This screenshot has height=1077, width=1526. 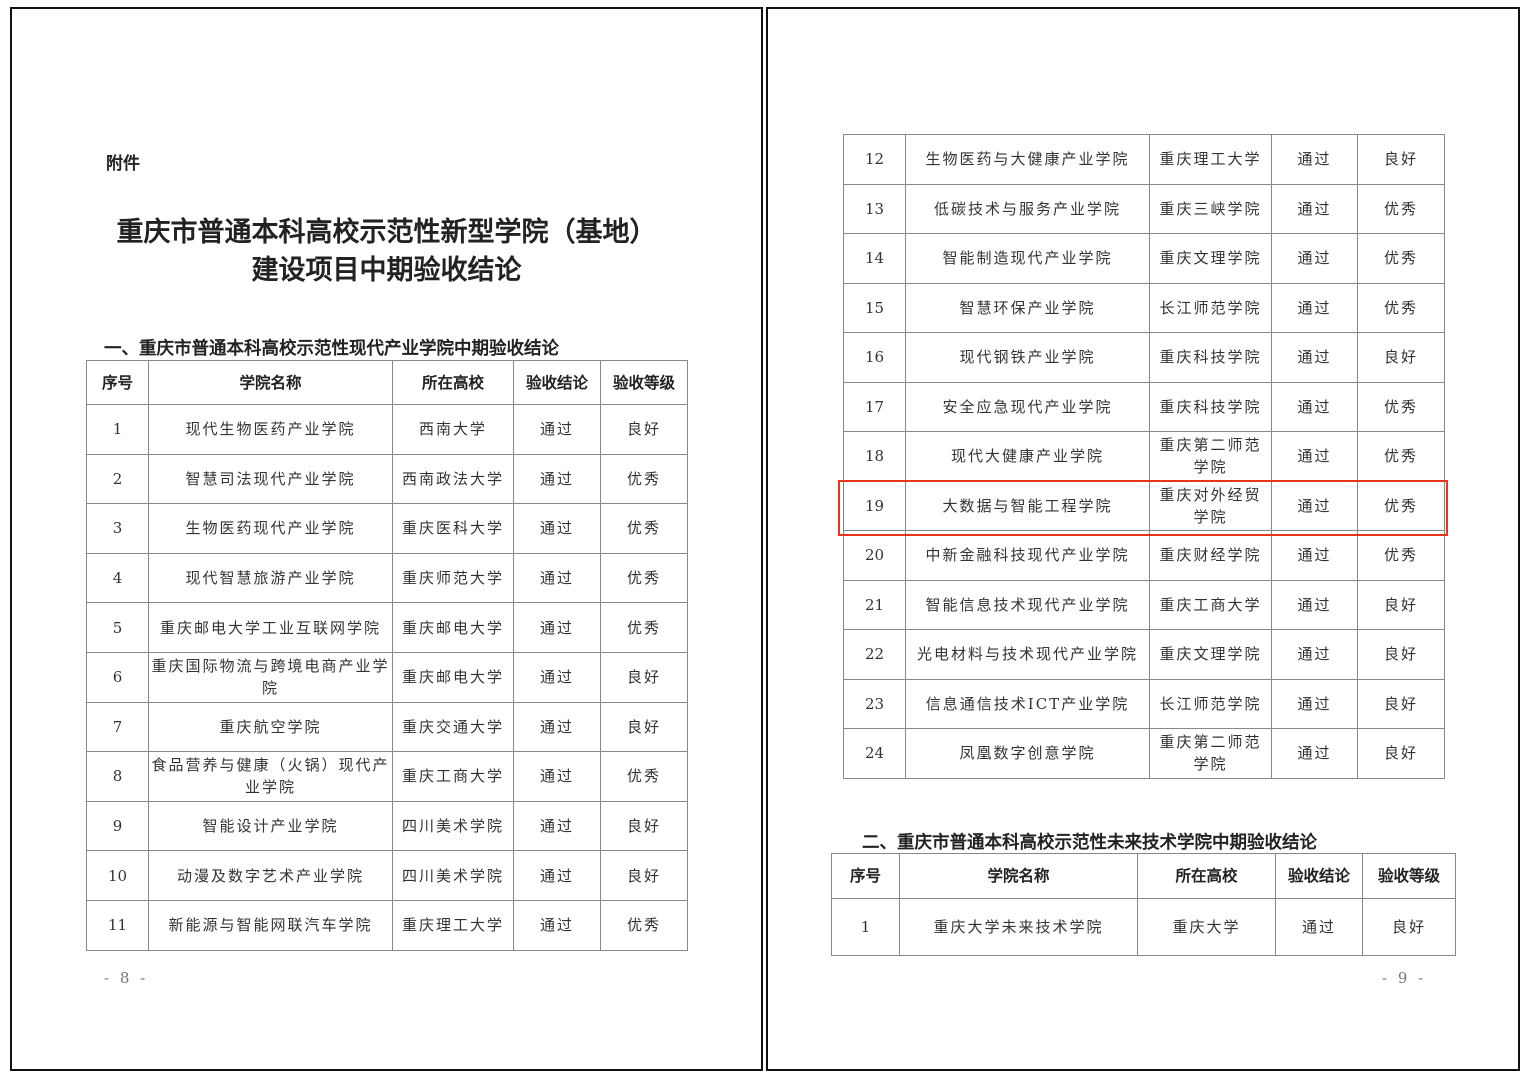 What do you see at coordinates (1027, 456) in the screenshot?
I see `cell-college-name: 现代大健康产业学院` at bounding box center [1027, 456].